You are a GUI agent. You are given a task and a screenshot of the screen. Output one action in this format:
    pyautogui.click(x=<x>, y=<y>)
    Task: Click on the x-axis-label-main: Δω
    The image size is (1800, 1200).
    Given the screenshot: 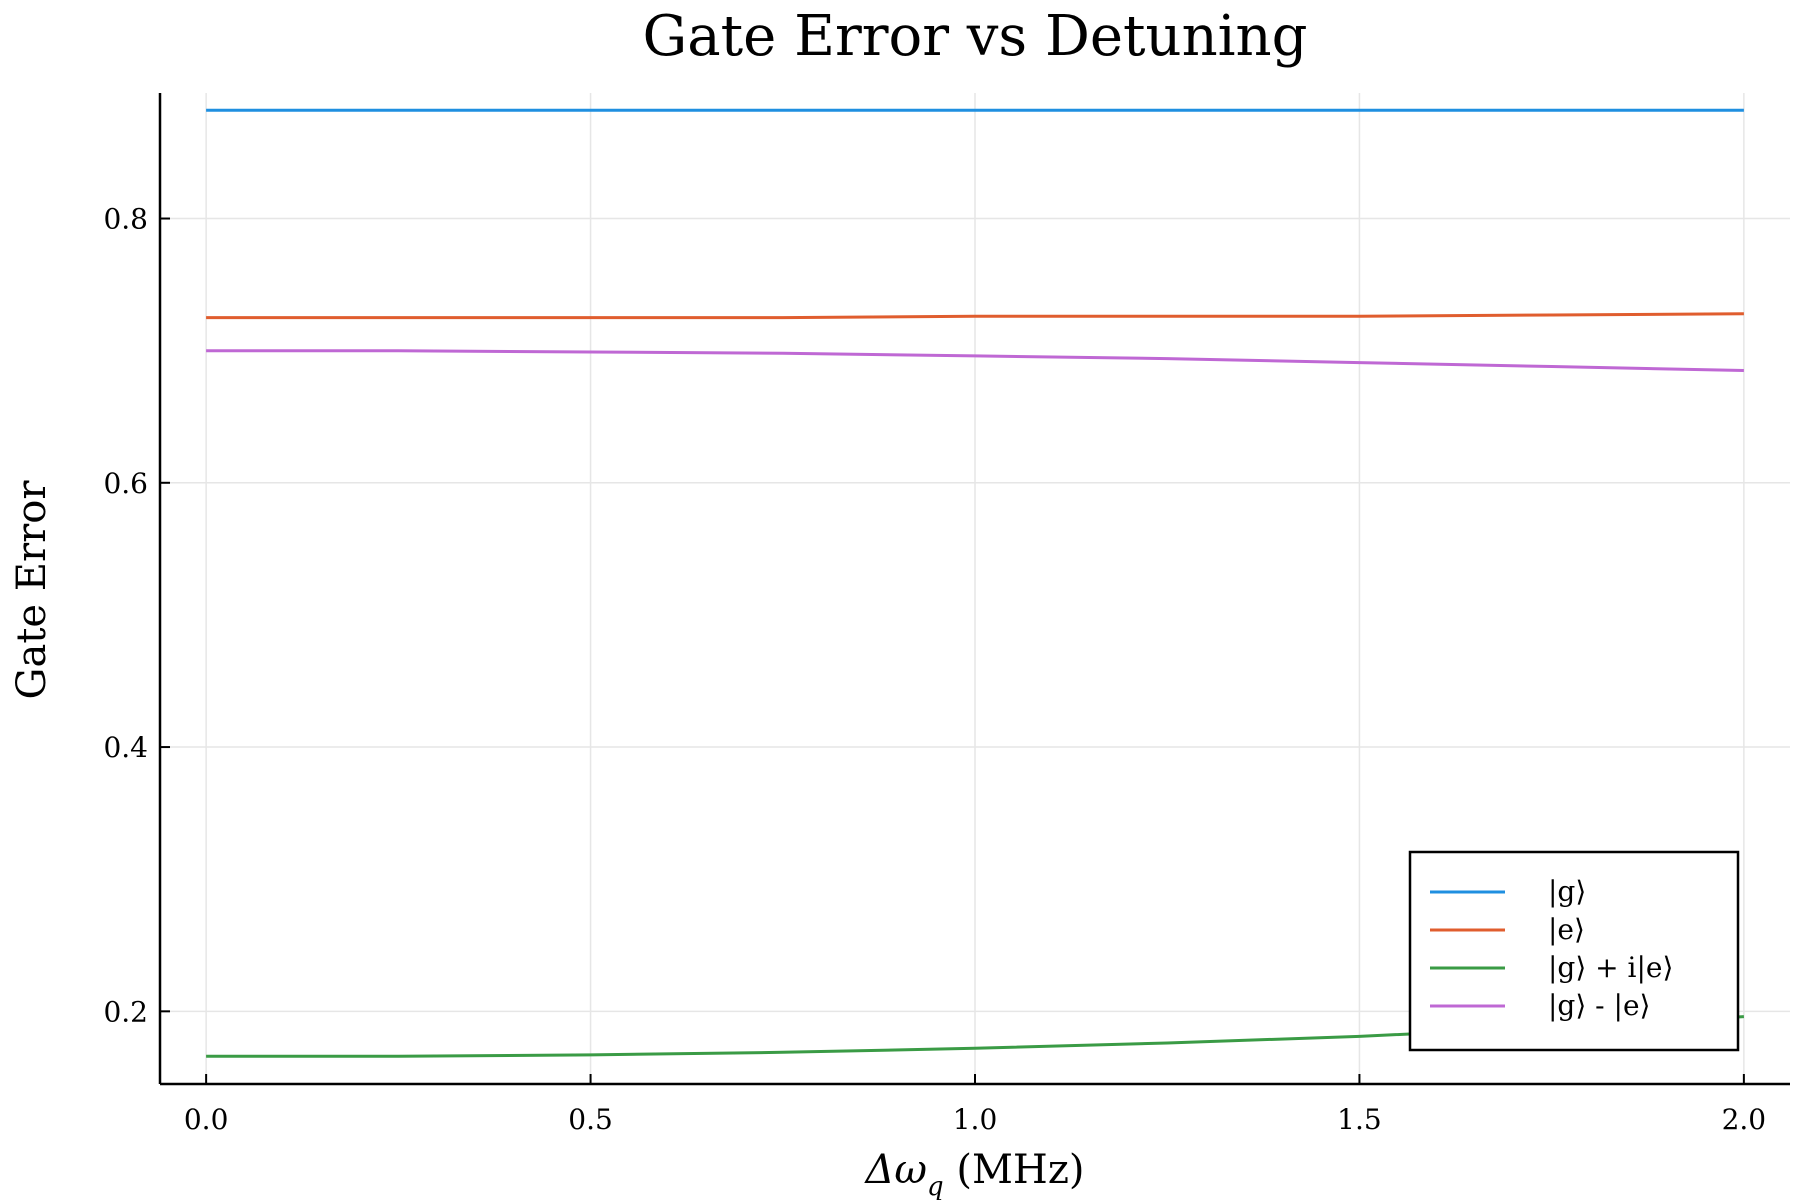 What is the action you would take?
    pyautogui.click(x=895, y=1170)
    